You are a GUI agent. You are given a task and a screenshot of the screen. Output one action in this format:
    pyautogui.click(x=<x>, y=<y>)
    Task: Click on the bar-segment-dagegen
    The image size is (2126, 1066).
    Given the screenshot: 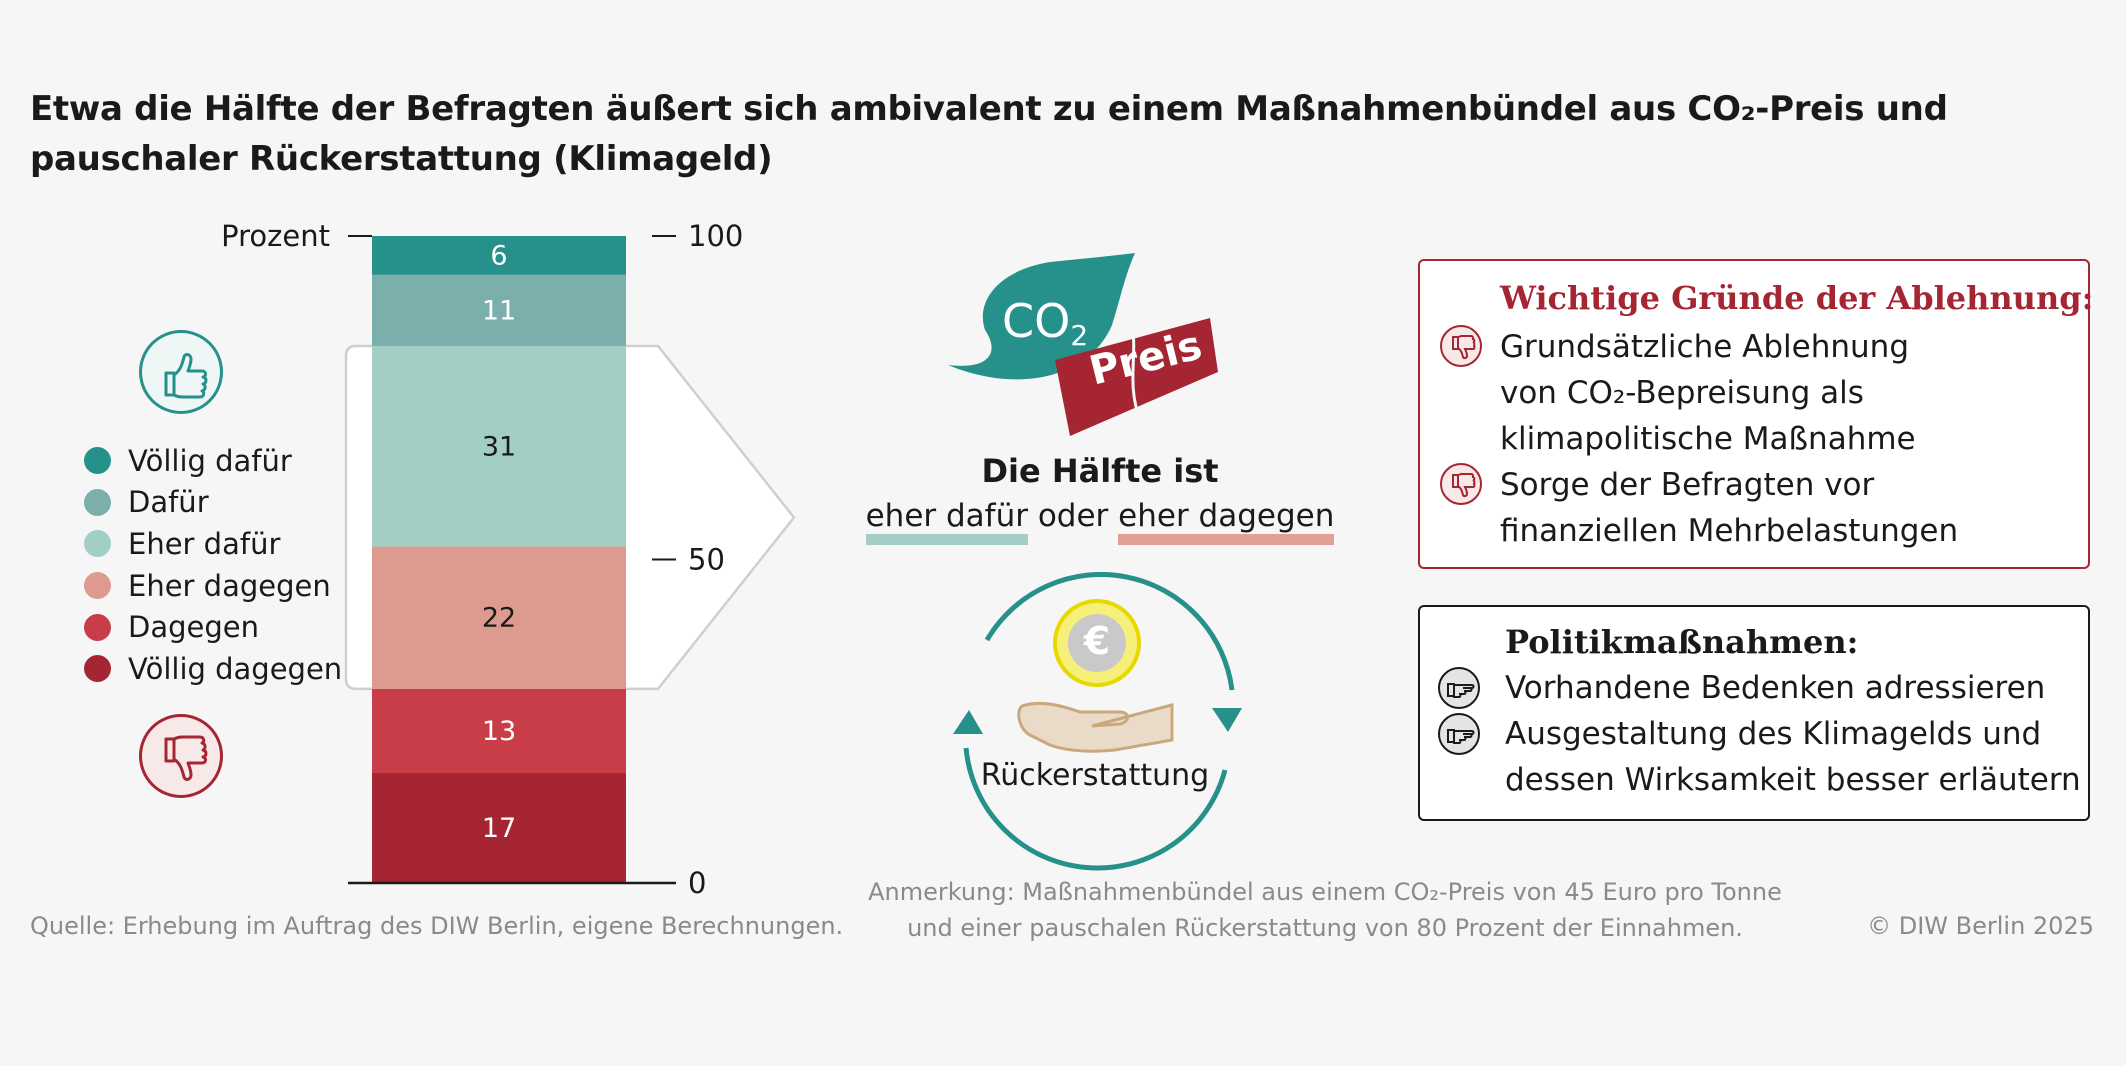 What is the action you would take?
    pyautogui.click(x=499, y=731)
    